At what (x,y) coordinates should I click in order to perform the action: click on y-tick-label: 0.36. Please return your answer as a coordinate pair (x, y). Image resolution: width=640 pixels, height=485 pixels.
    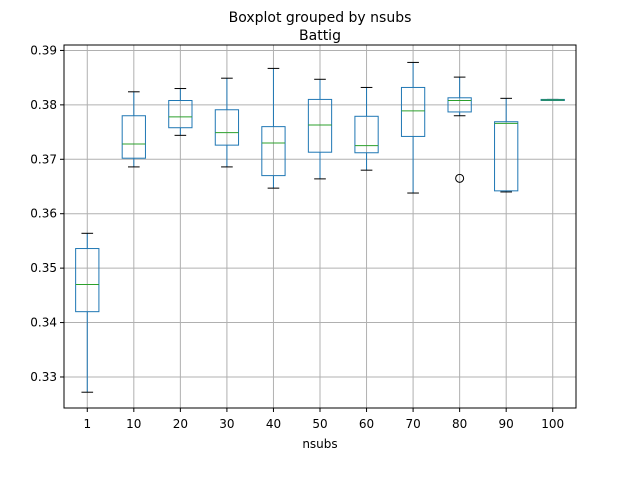
    Looking at the image, I should click on (43, 214).